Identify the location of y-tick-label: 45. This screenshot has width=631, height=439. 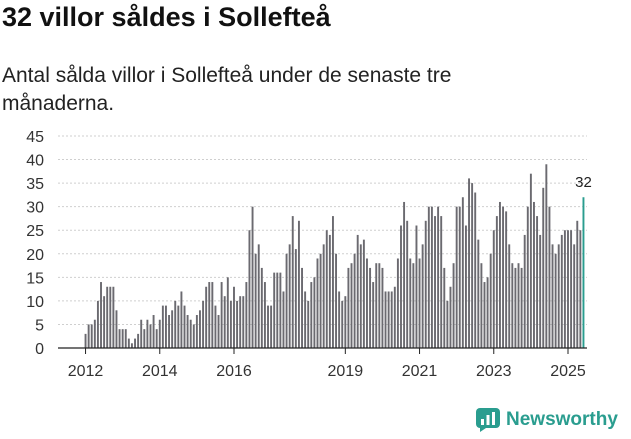
(35, 137).